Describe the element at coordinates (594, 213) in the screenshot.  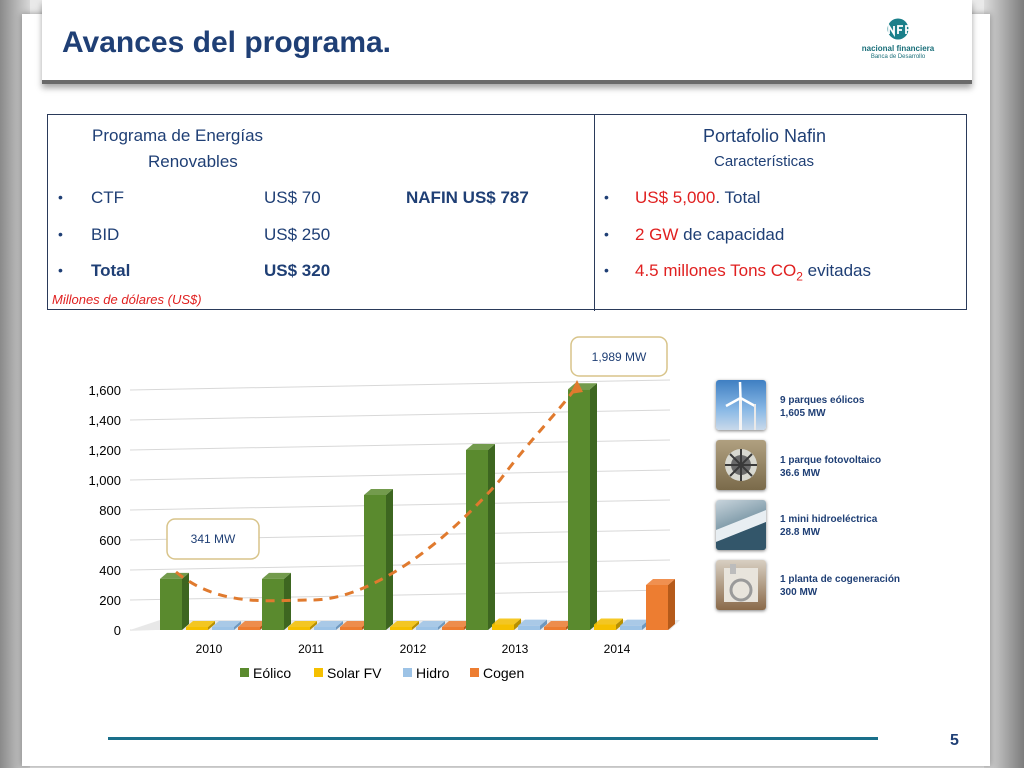
I see `table-divider` at that location.